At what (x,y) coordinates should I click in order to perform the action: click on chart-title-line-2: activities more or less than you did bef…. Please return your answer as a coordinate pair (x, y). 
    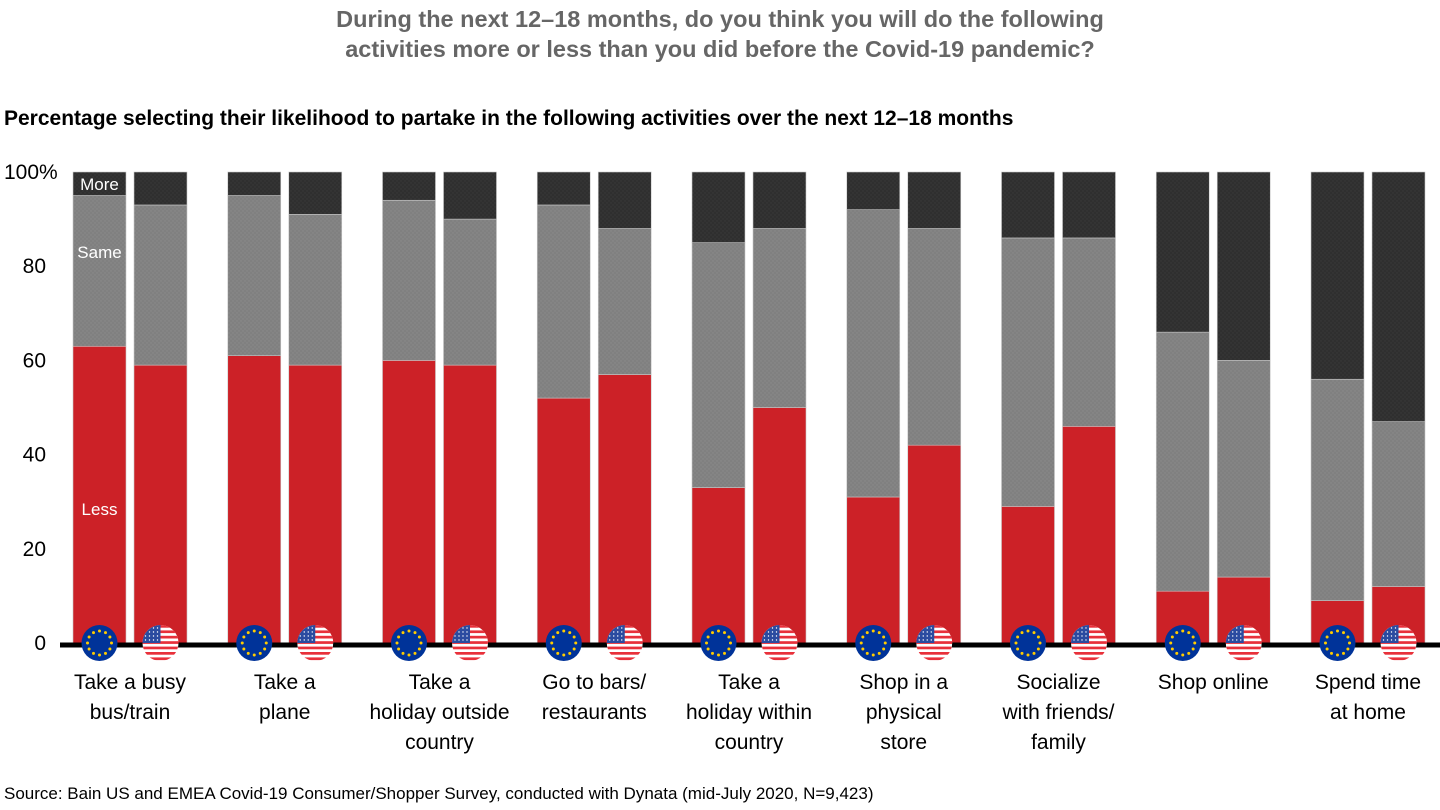
    Looking at the image, I should click on (720, 49).